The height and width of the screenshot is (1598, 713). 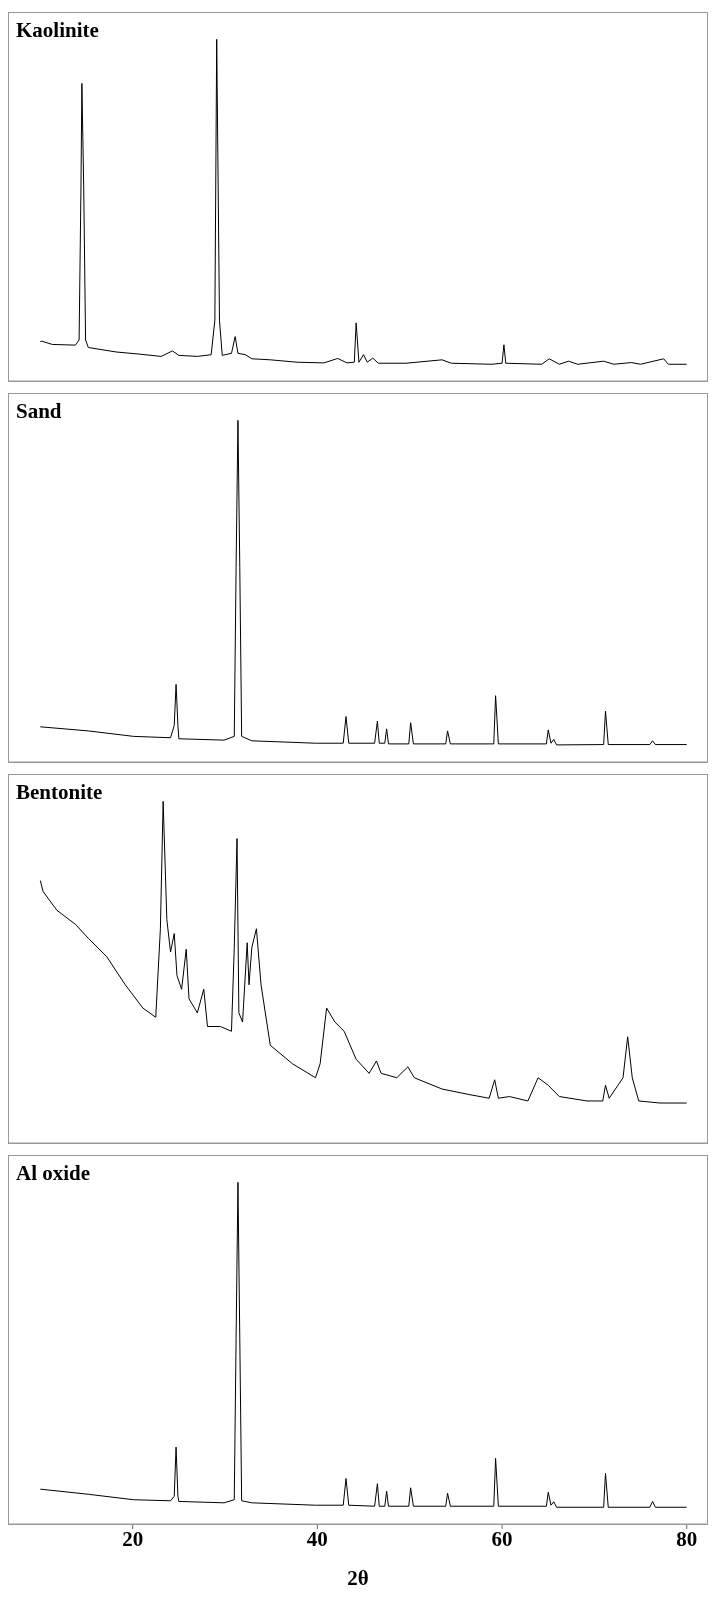 I want to click on chart-title: Bentonite, so click(x=59, y=792).